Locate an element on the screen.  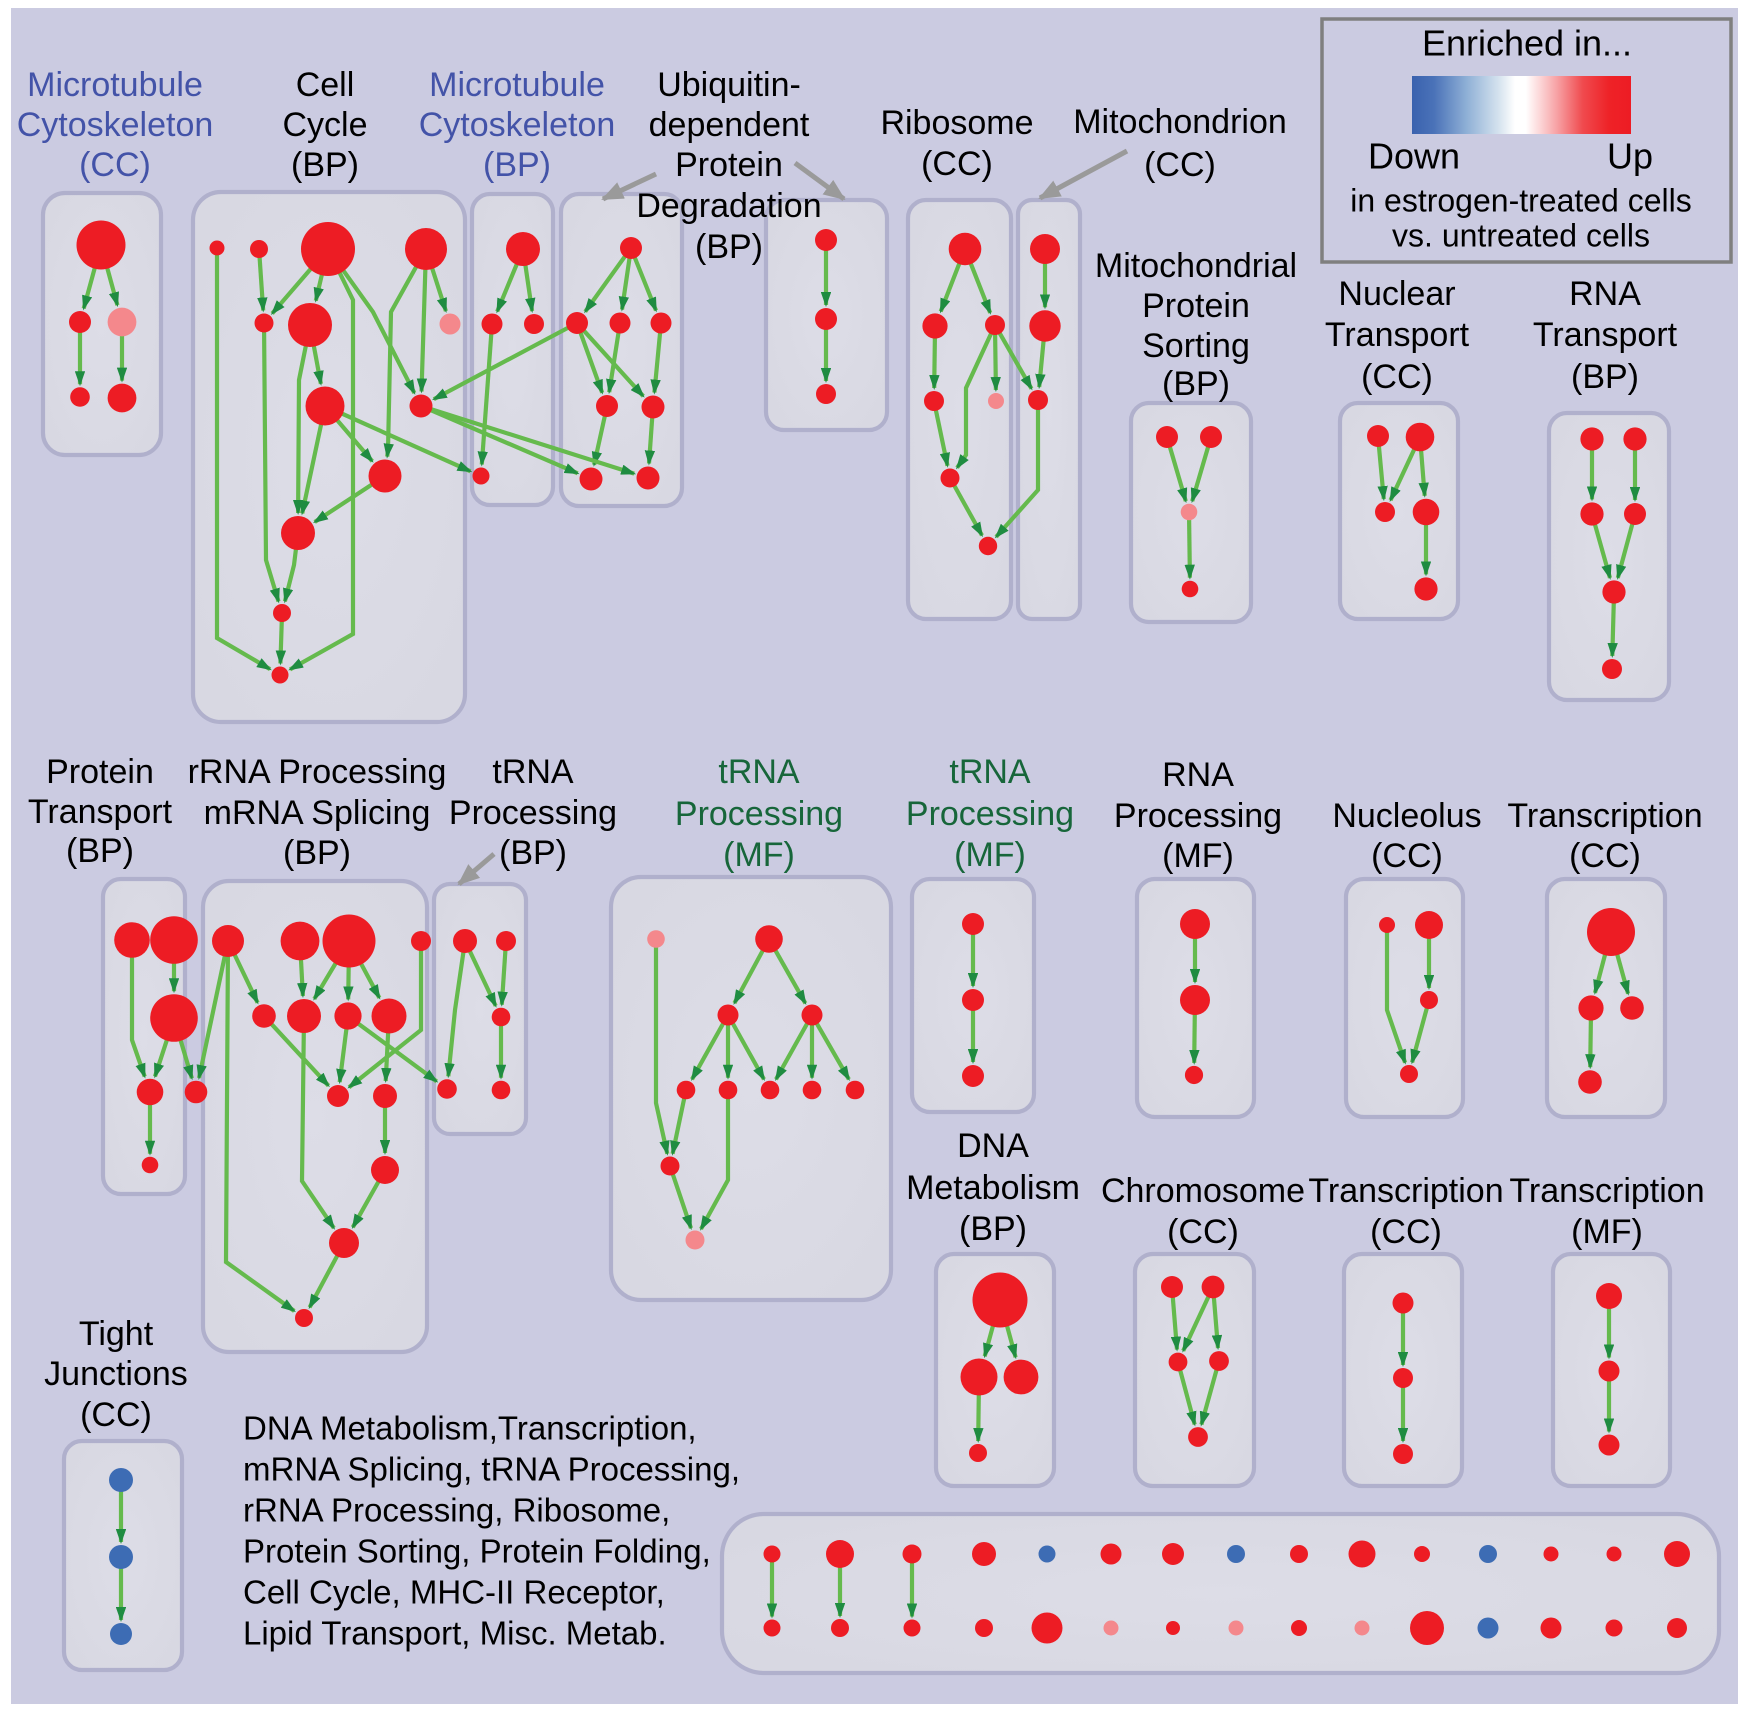
svg-text: Ubiquitin- is located at coordinates (729, 85).